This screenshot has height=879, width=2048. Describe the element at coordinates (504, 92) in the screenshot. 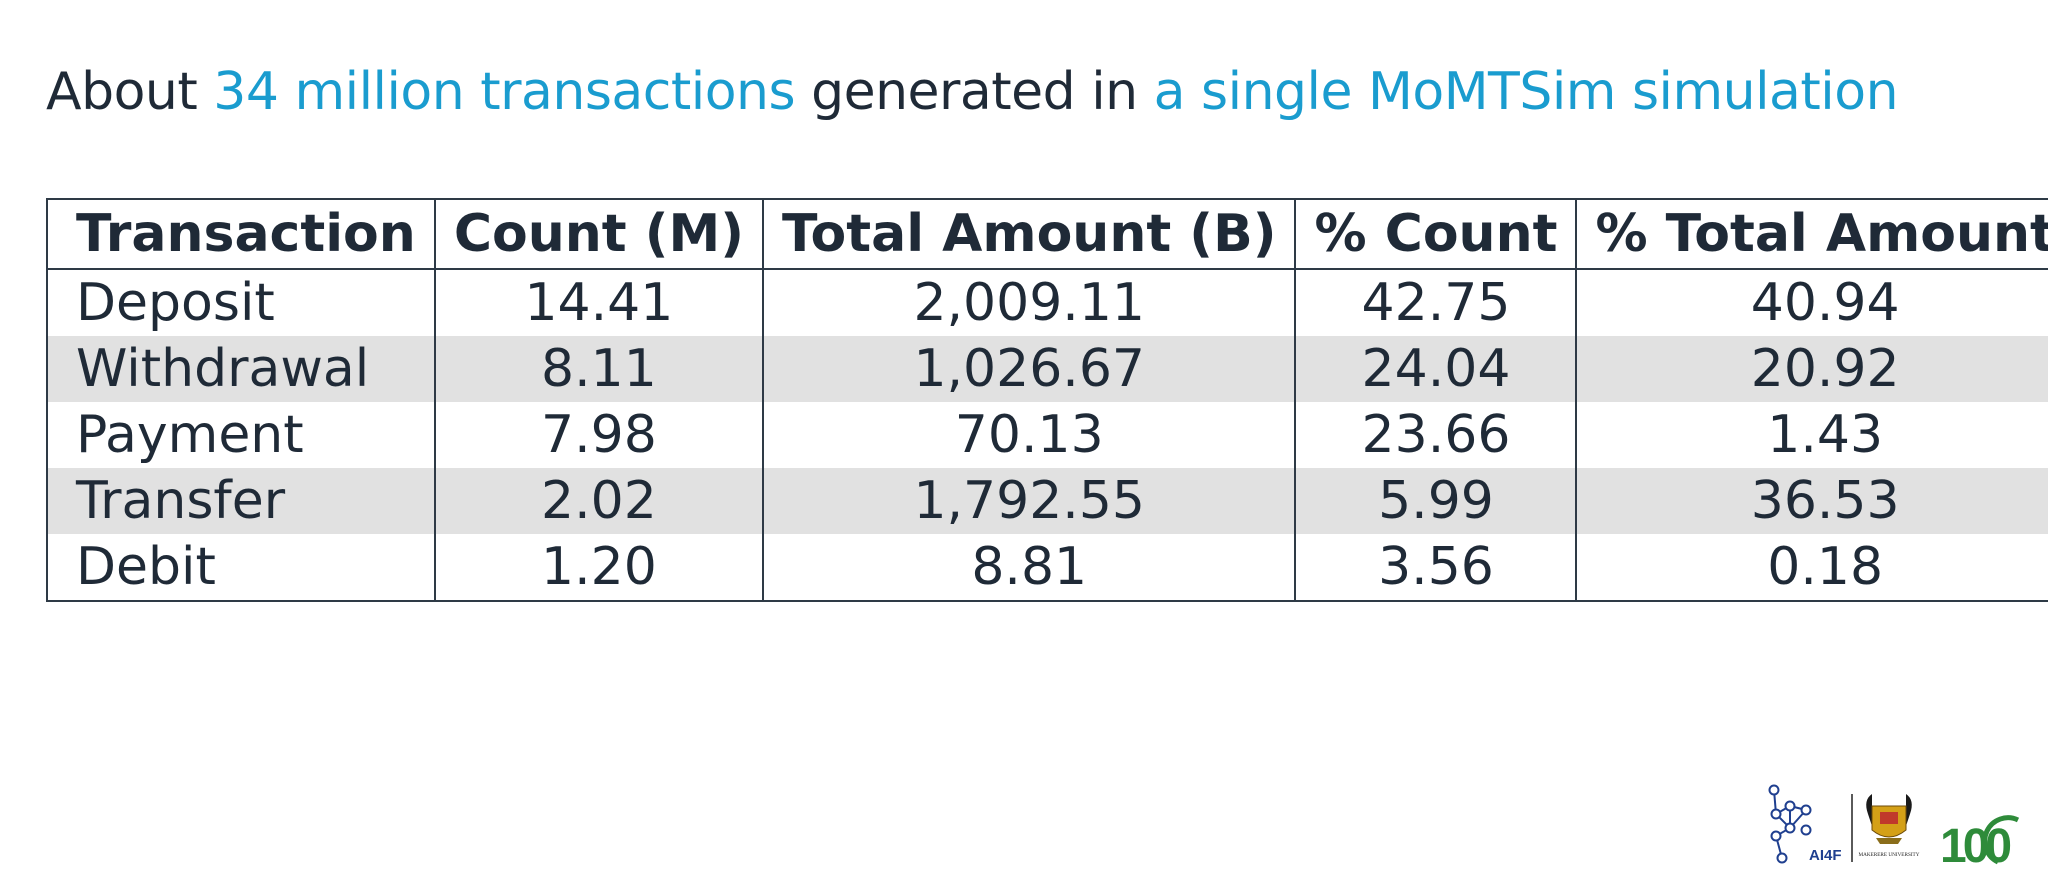

I see `title-highlight-count: 34 million transactions` at that location.